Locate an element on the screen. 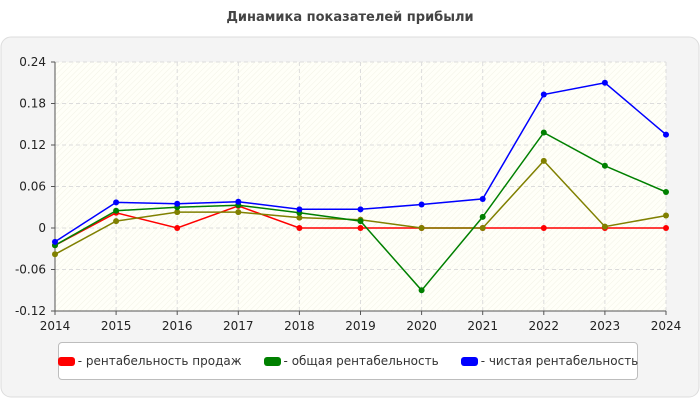 This screenshot has width=700, height=400. legend-item: - общая рентабельность is located at coordinates (351, 361).